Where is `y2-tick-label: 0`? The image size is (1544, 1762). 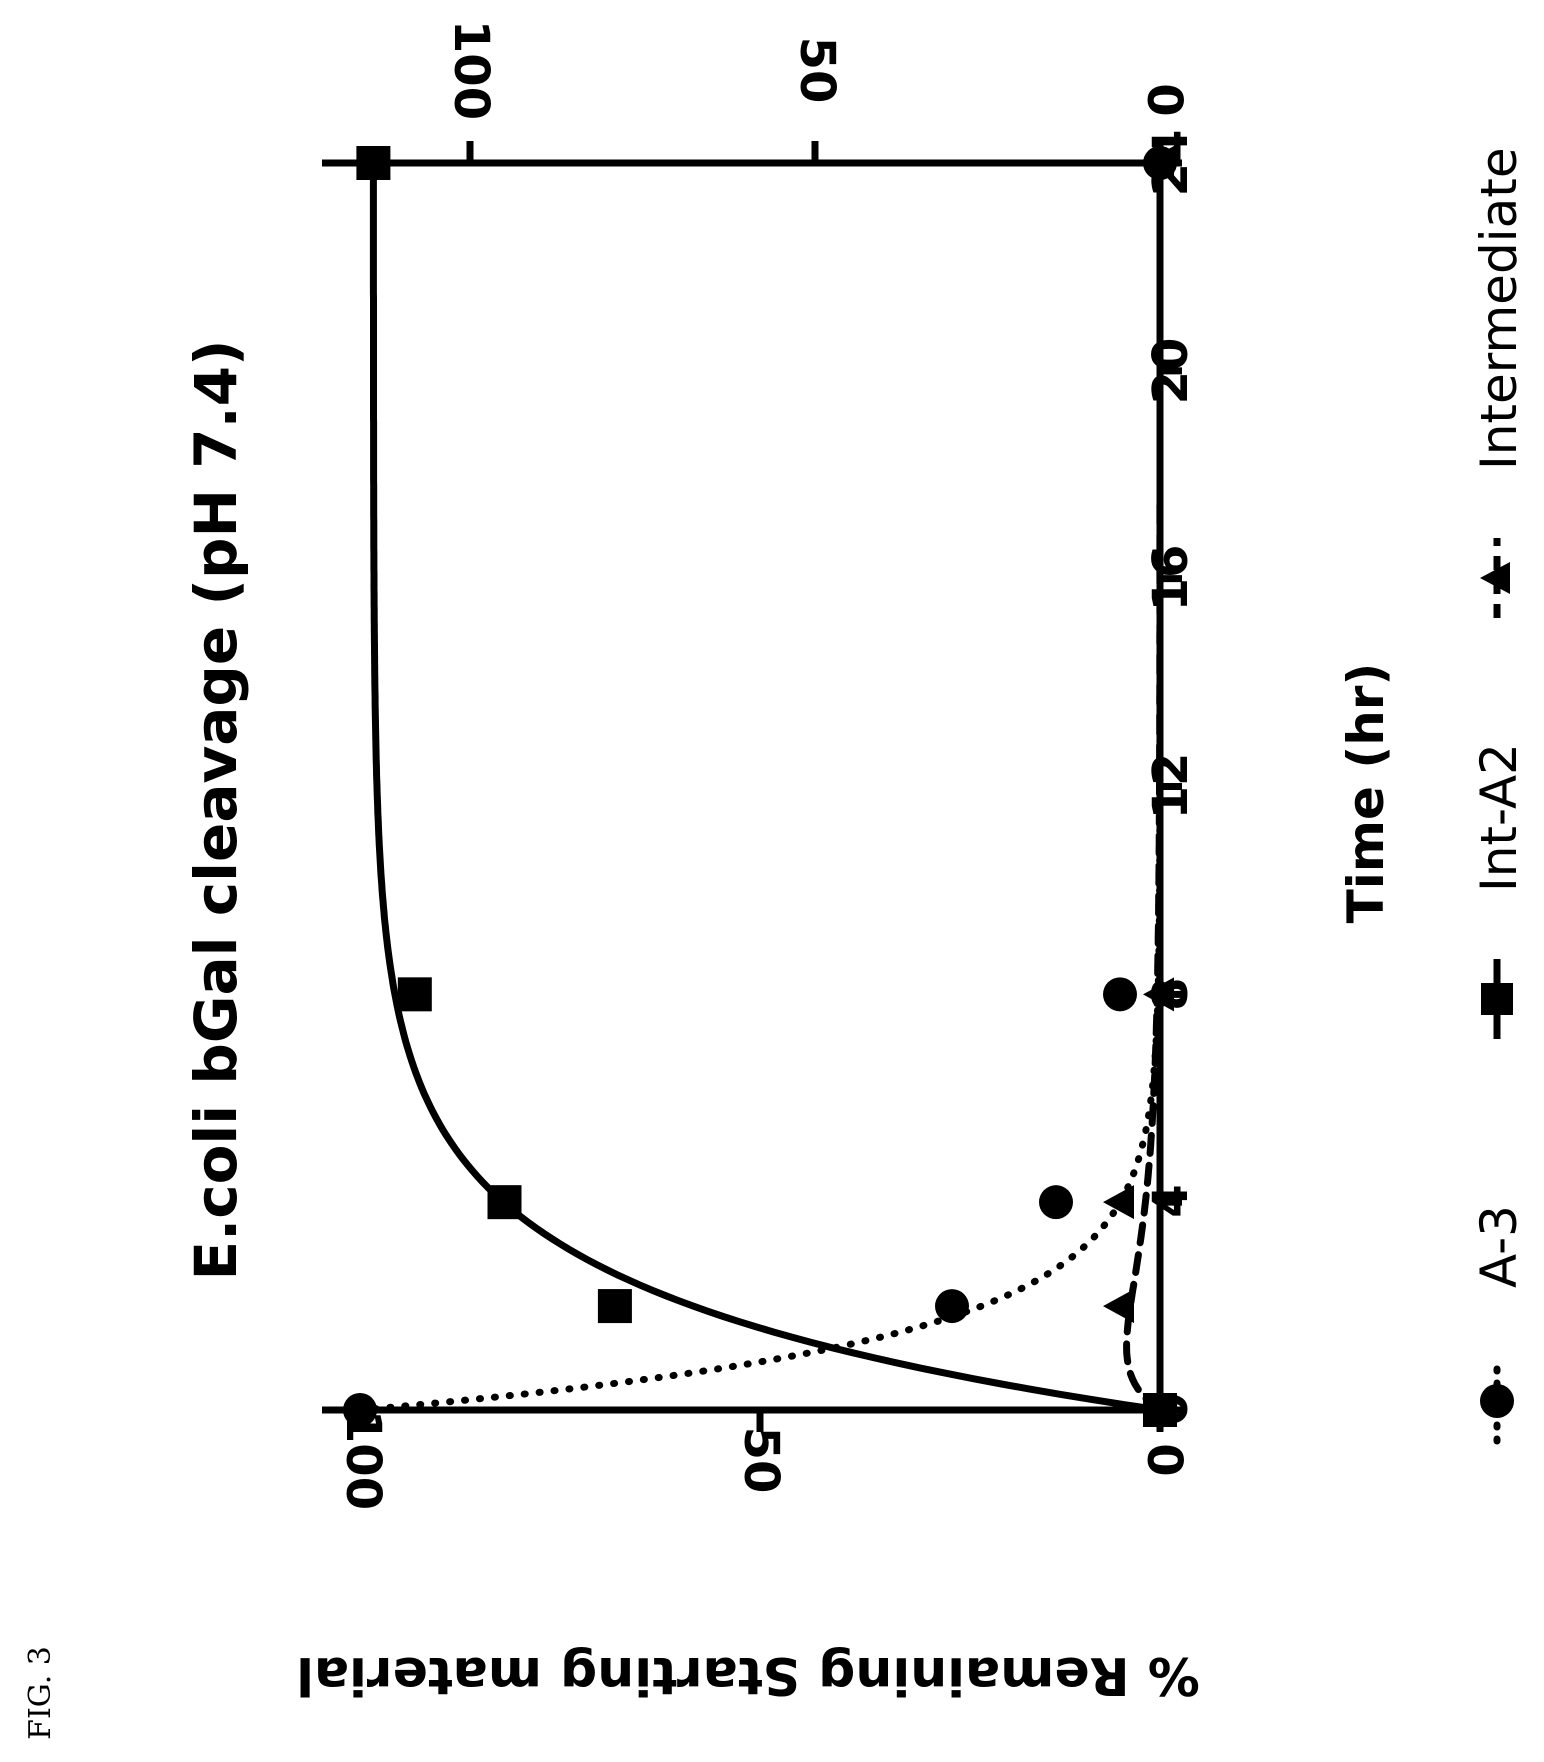 y2-tick-label: 0 is located at coordinates (1164, 99).